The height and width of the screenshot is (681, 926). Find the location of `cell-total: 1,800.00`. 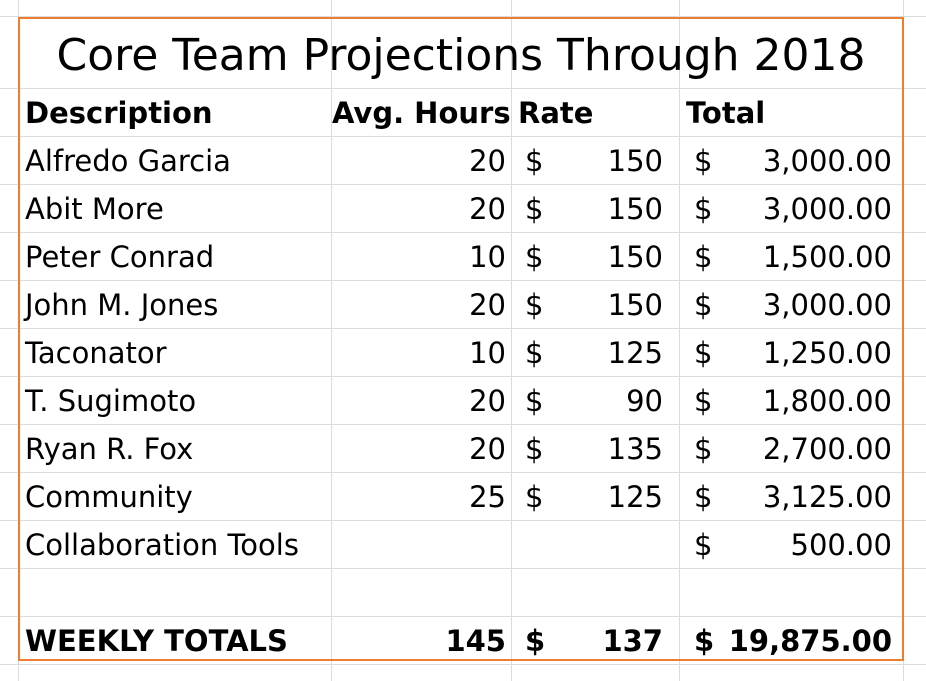

cell-total: 1,800.00 is located at coordinates (827, 401).